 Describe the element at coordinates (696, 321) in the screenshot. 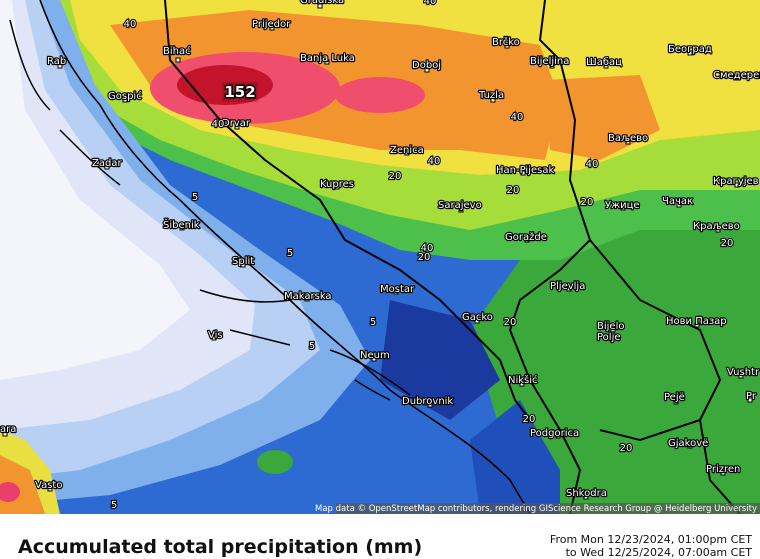

I see `city-label: Нови Пазар` at that location.